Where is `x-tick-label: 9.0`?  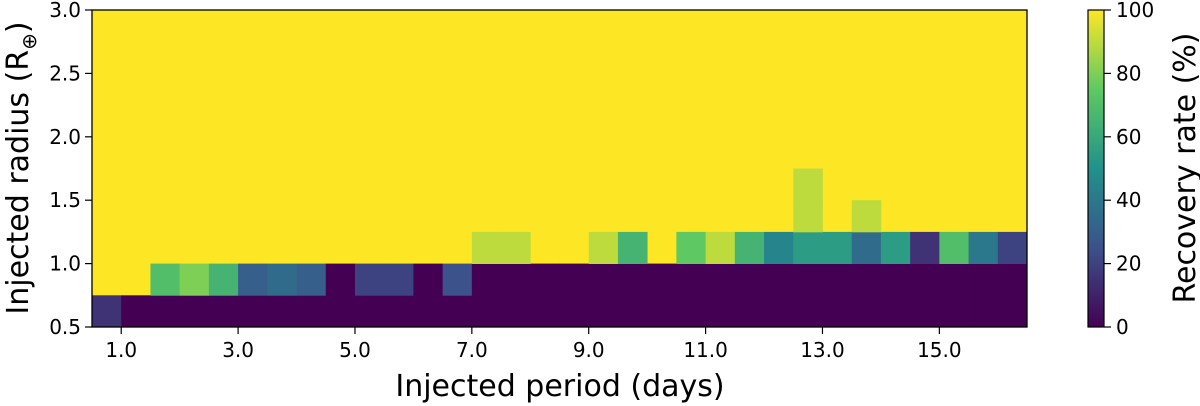 x-tick-label: 9.0 is located at coordinates (589, 350).